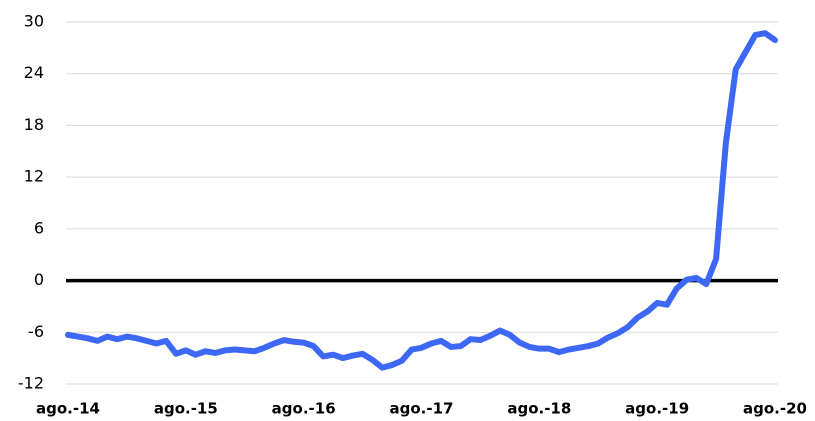 Image resolution: width=815 pixels, height=421 pixels. I want to click on x-tick-label: ago.-14, so click(68, 409).